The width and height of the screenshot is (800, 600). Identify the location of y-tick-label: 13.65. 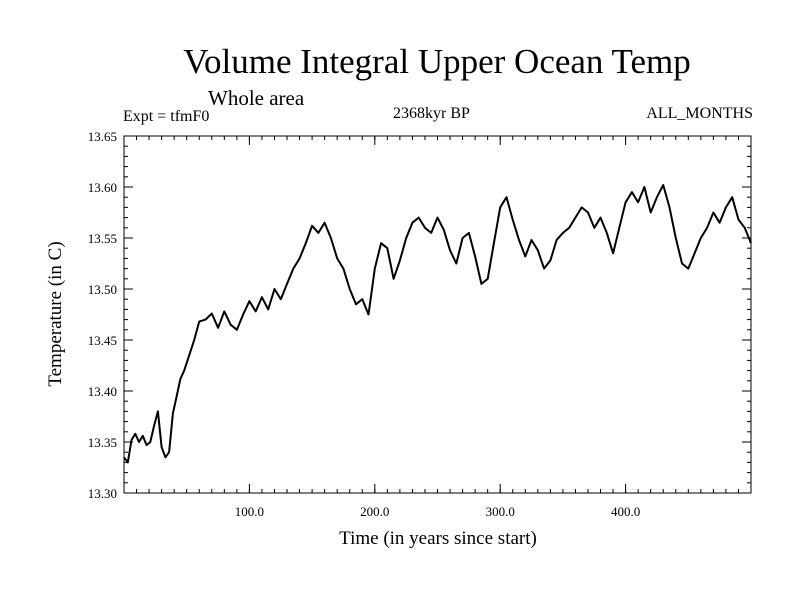
(102, 136).